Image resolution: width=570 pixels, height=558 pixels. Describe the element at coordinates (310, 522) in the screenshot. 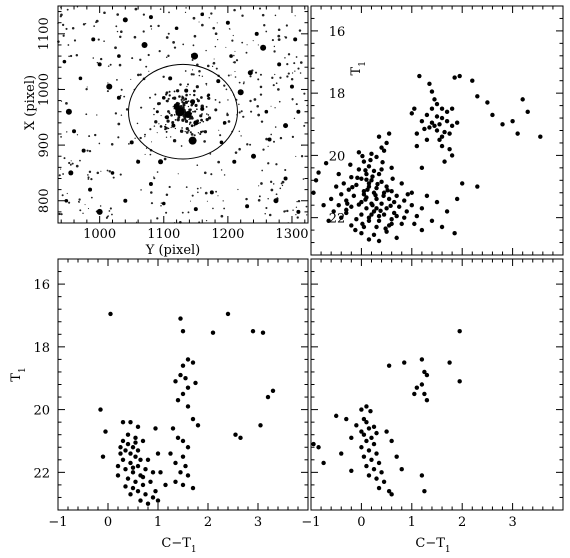

I see `x-tick-label: −1` at that location.